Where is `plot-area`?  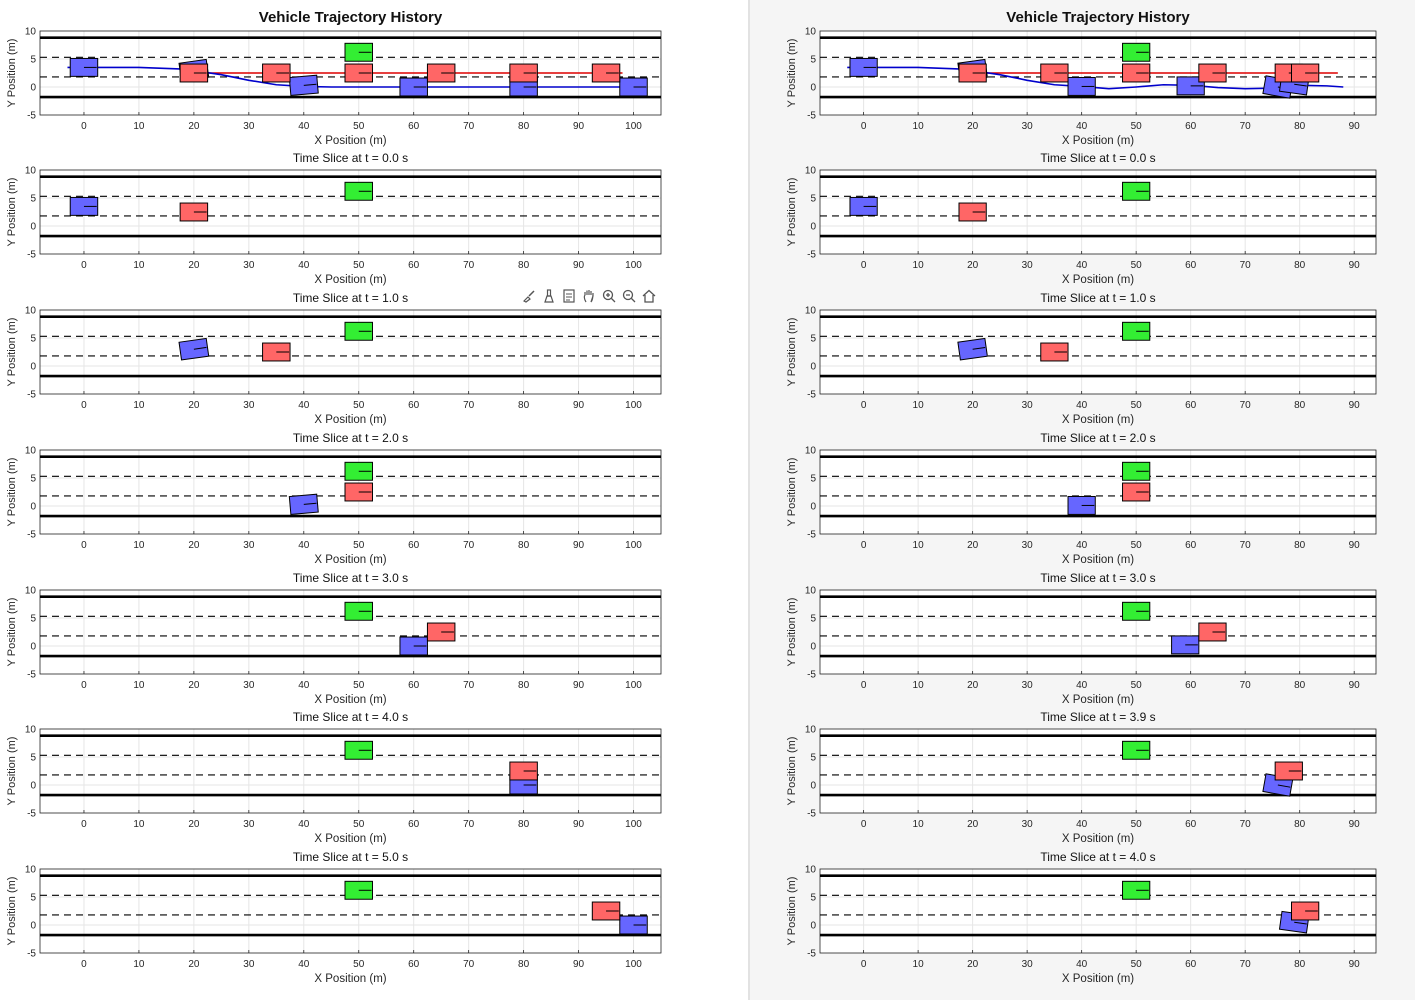
plot-area is located at coordinates (1098, 632).